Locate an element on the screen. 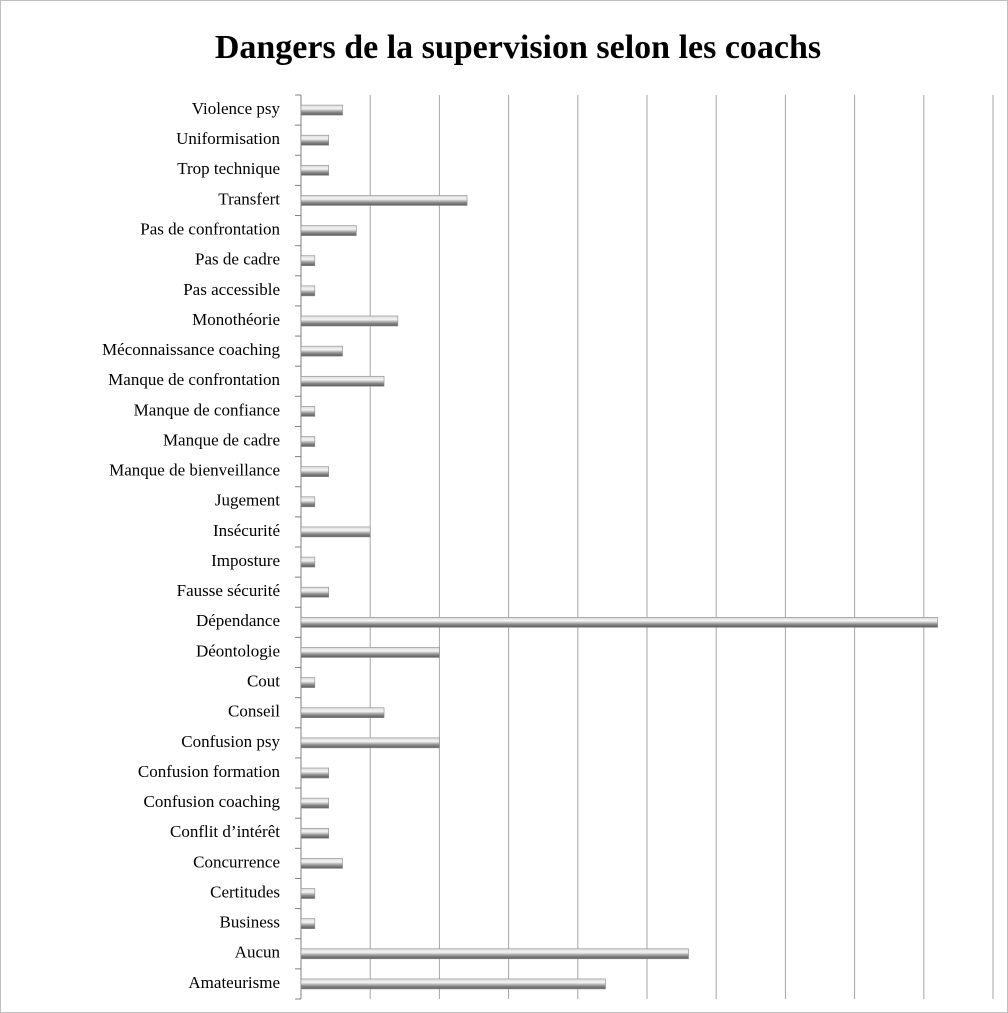 Image resolution: width=1008 pixels, height=1013 pixels. y-tick-label: Fausse sécurité is located at coordinates (228, 590).